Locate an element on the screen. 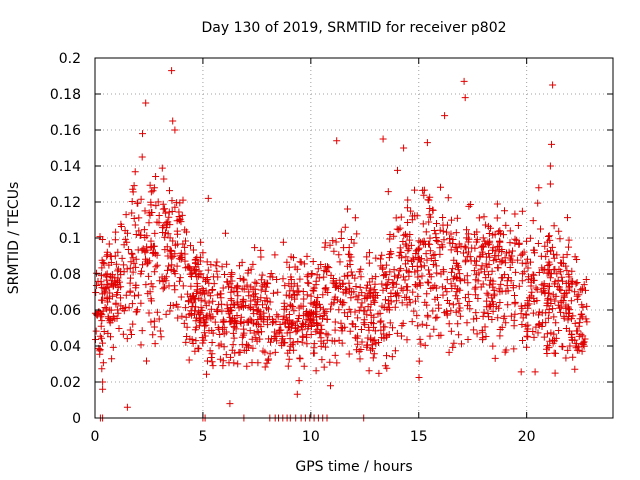 The width and height of the screenshot is (640, 480). y-axis-label: SRMTID / TECUs is located at coordinates (14, 238).